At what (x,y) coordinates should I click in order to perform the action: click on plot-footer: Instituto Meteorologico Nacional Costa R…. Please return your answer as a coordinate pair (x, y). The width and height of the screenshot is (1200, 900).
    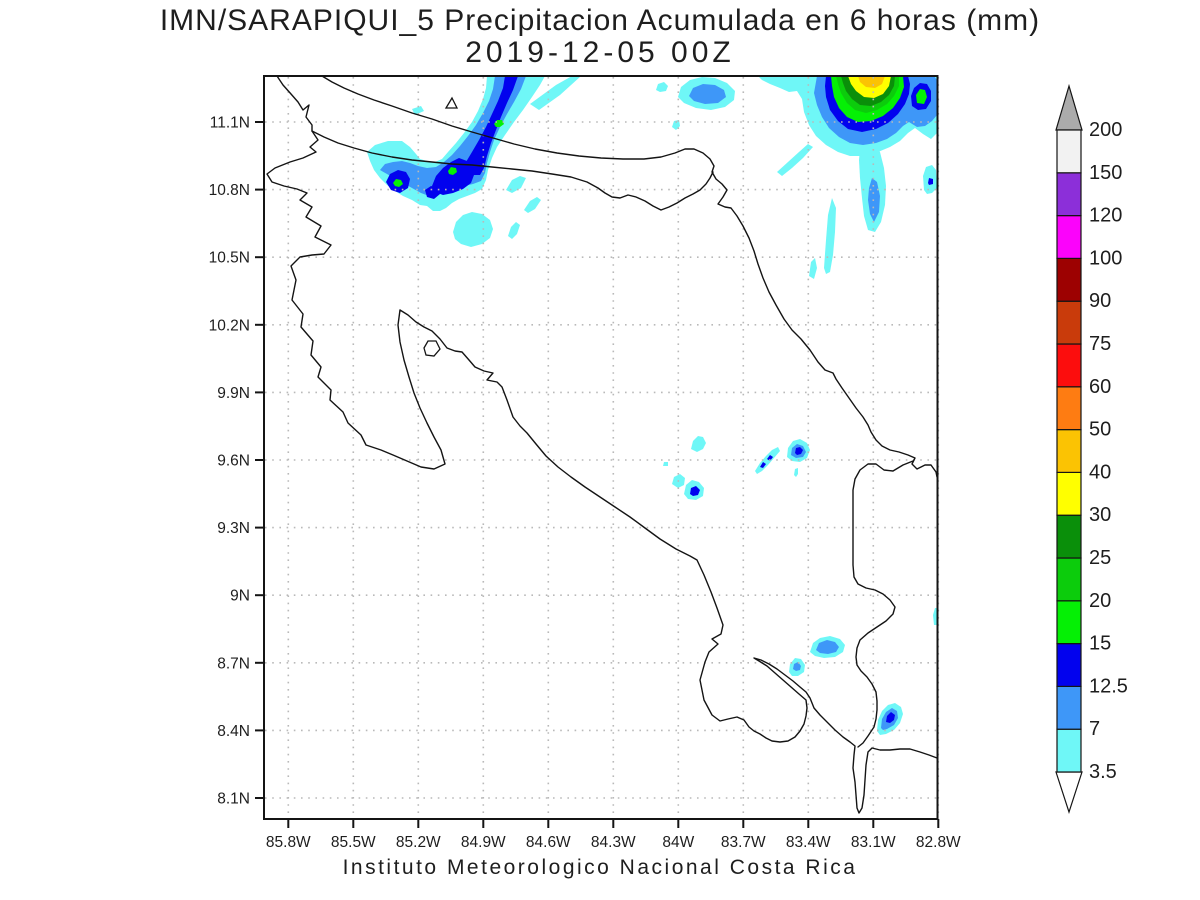
    Looking at the image, I should click on (600, 867).